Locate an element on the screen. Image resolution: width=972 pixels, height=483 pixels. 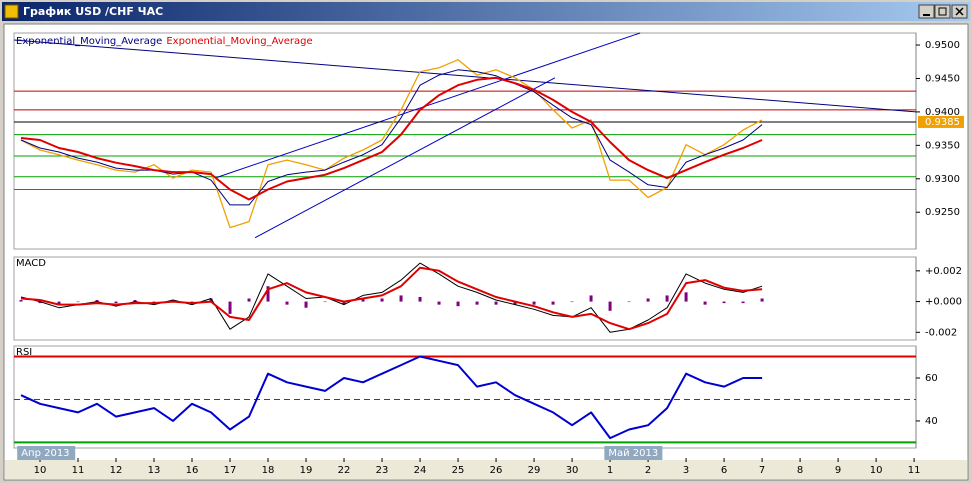
panel-title: MACD is located at coordinates (31, 263).